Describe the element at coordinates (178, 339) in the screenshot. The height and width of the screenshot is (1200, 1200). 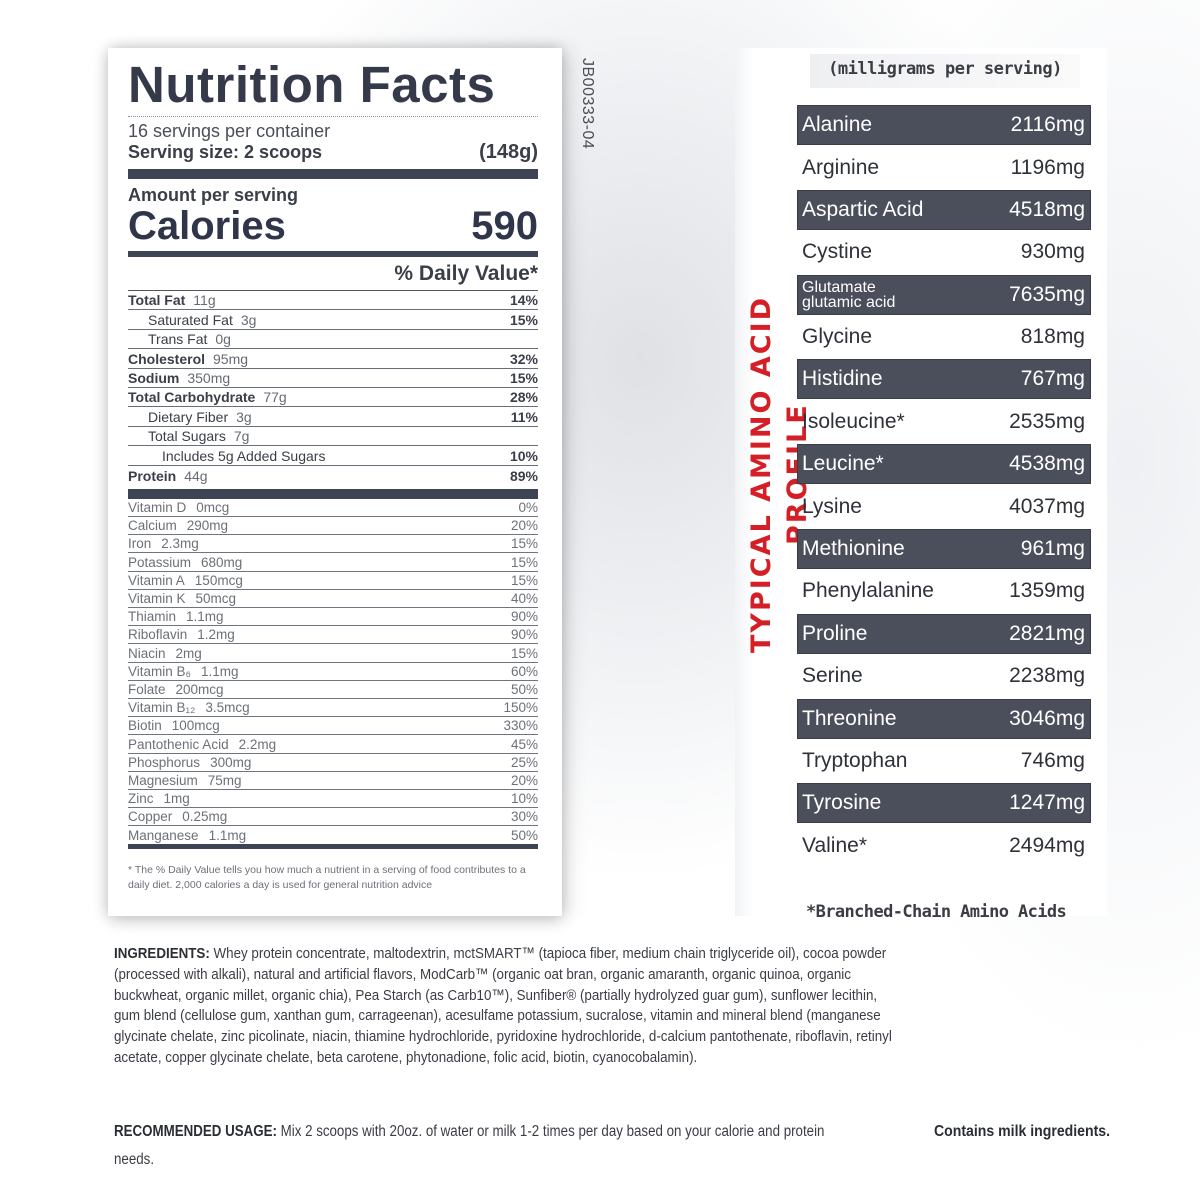
I see `macro-name: Trans Fat` at that location.